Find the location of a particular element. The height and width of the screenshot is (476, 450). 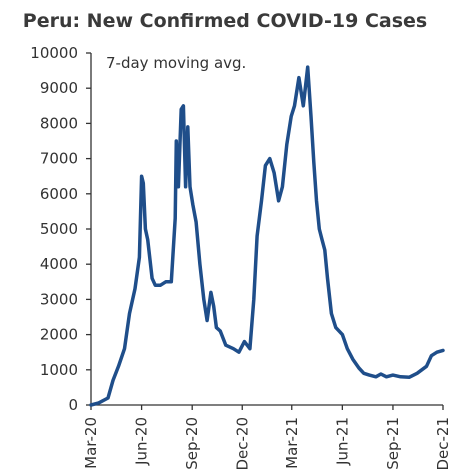

y-tick-label: 7000 is located at coordinates (59, 159).